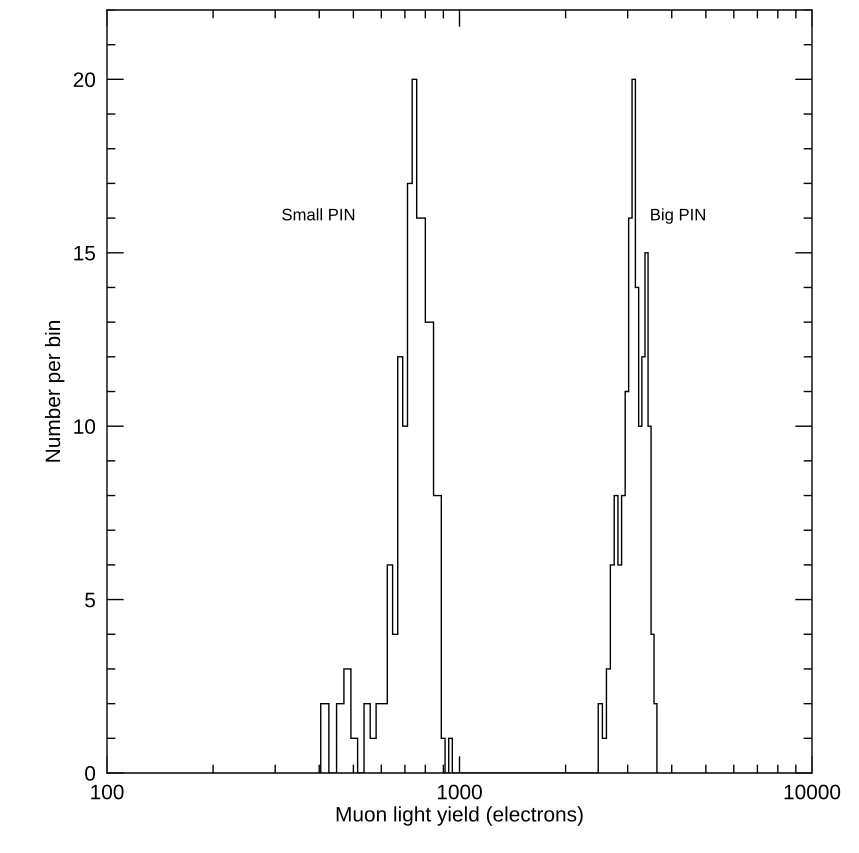  I want to click on x-tick-label: 1000, so click(460, 792).